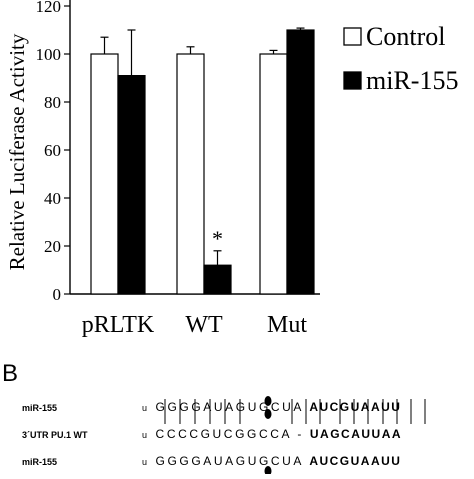 The height and width of the screenshot is (479, 474). Describe the element at coordinates (57, 294) in the screenshot. I see `y-tick-label: 0` at that location.